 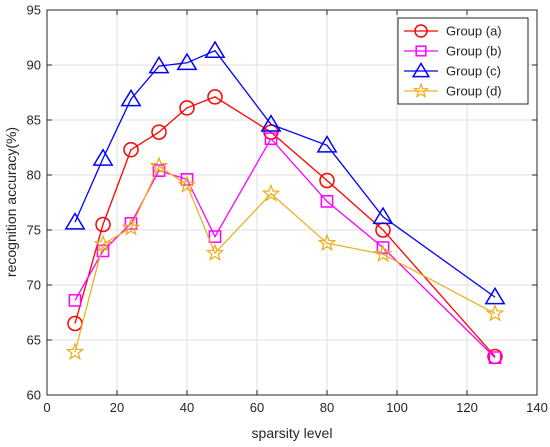 I want to click on legend-item: Group (a), so click(x=453, y=31).